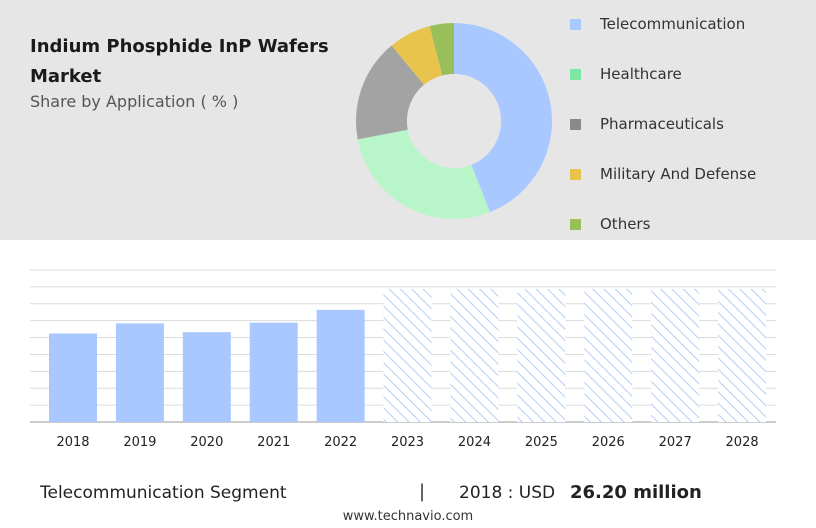 The image size is (816, 528). I want to click on x-tick-label: 2018, so click(72, 442).